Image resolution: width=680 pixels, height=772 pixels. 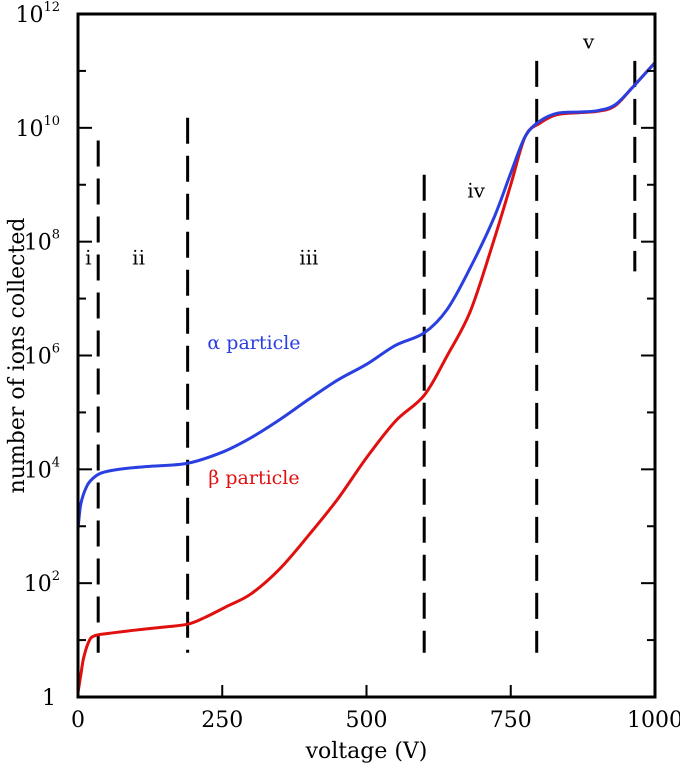 What do you see at coordinates (49, 698) in the screenshot?
I see `y-tick-label: 1` at bounding box center [49, 698].